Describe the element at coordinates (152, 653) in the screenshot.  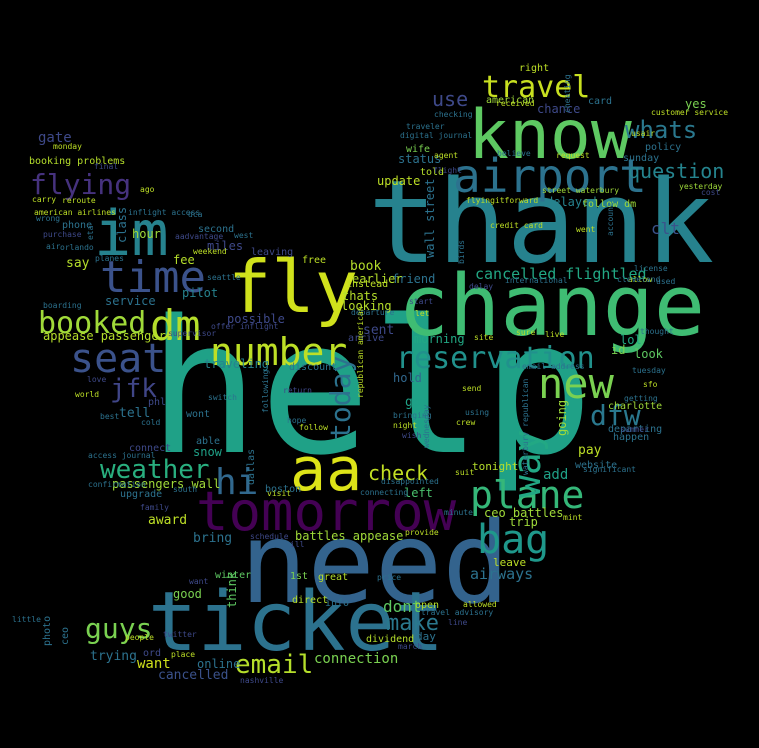
I see `word-117: ord` at that location.